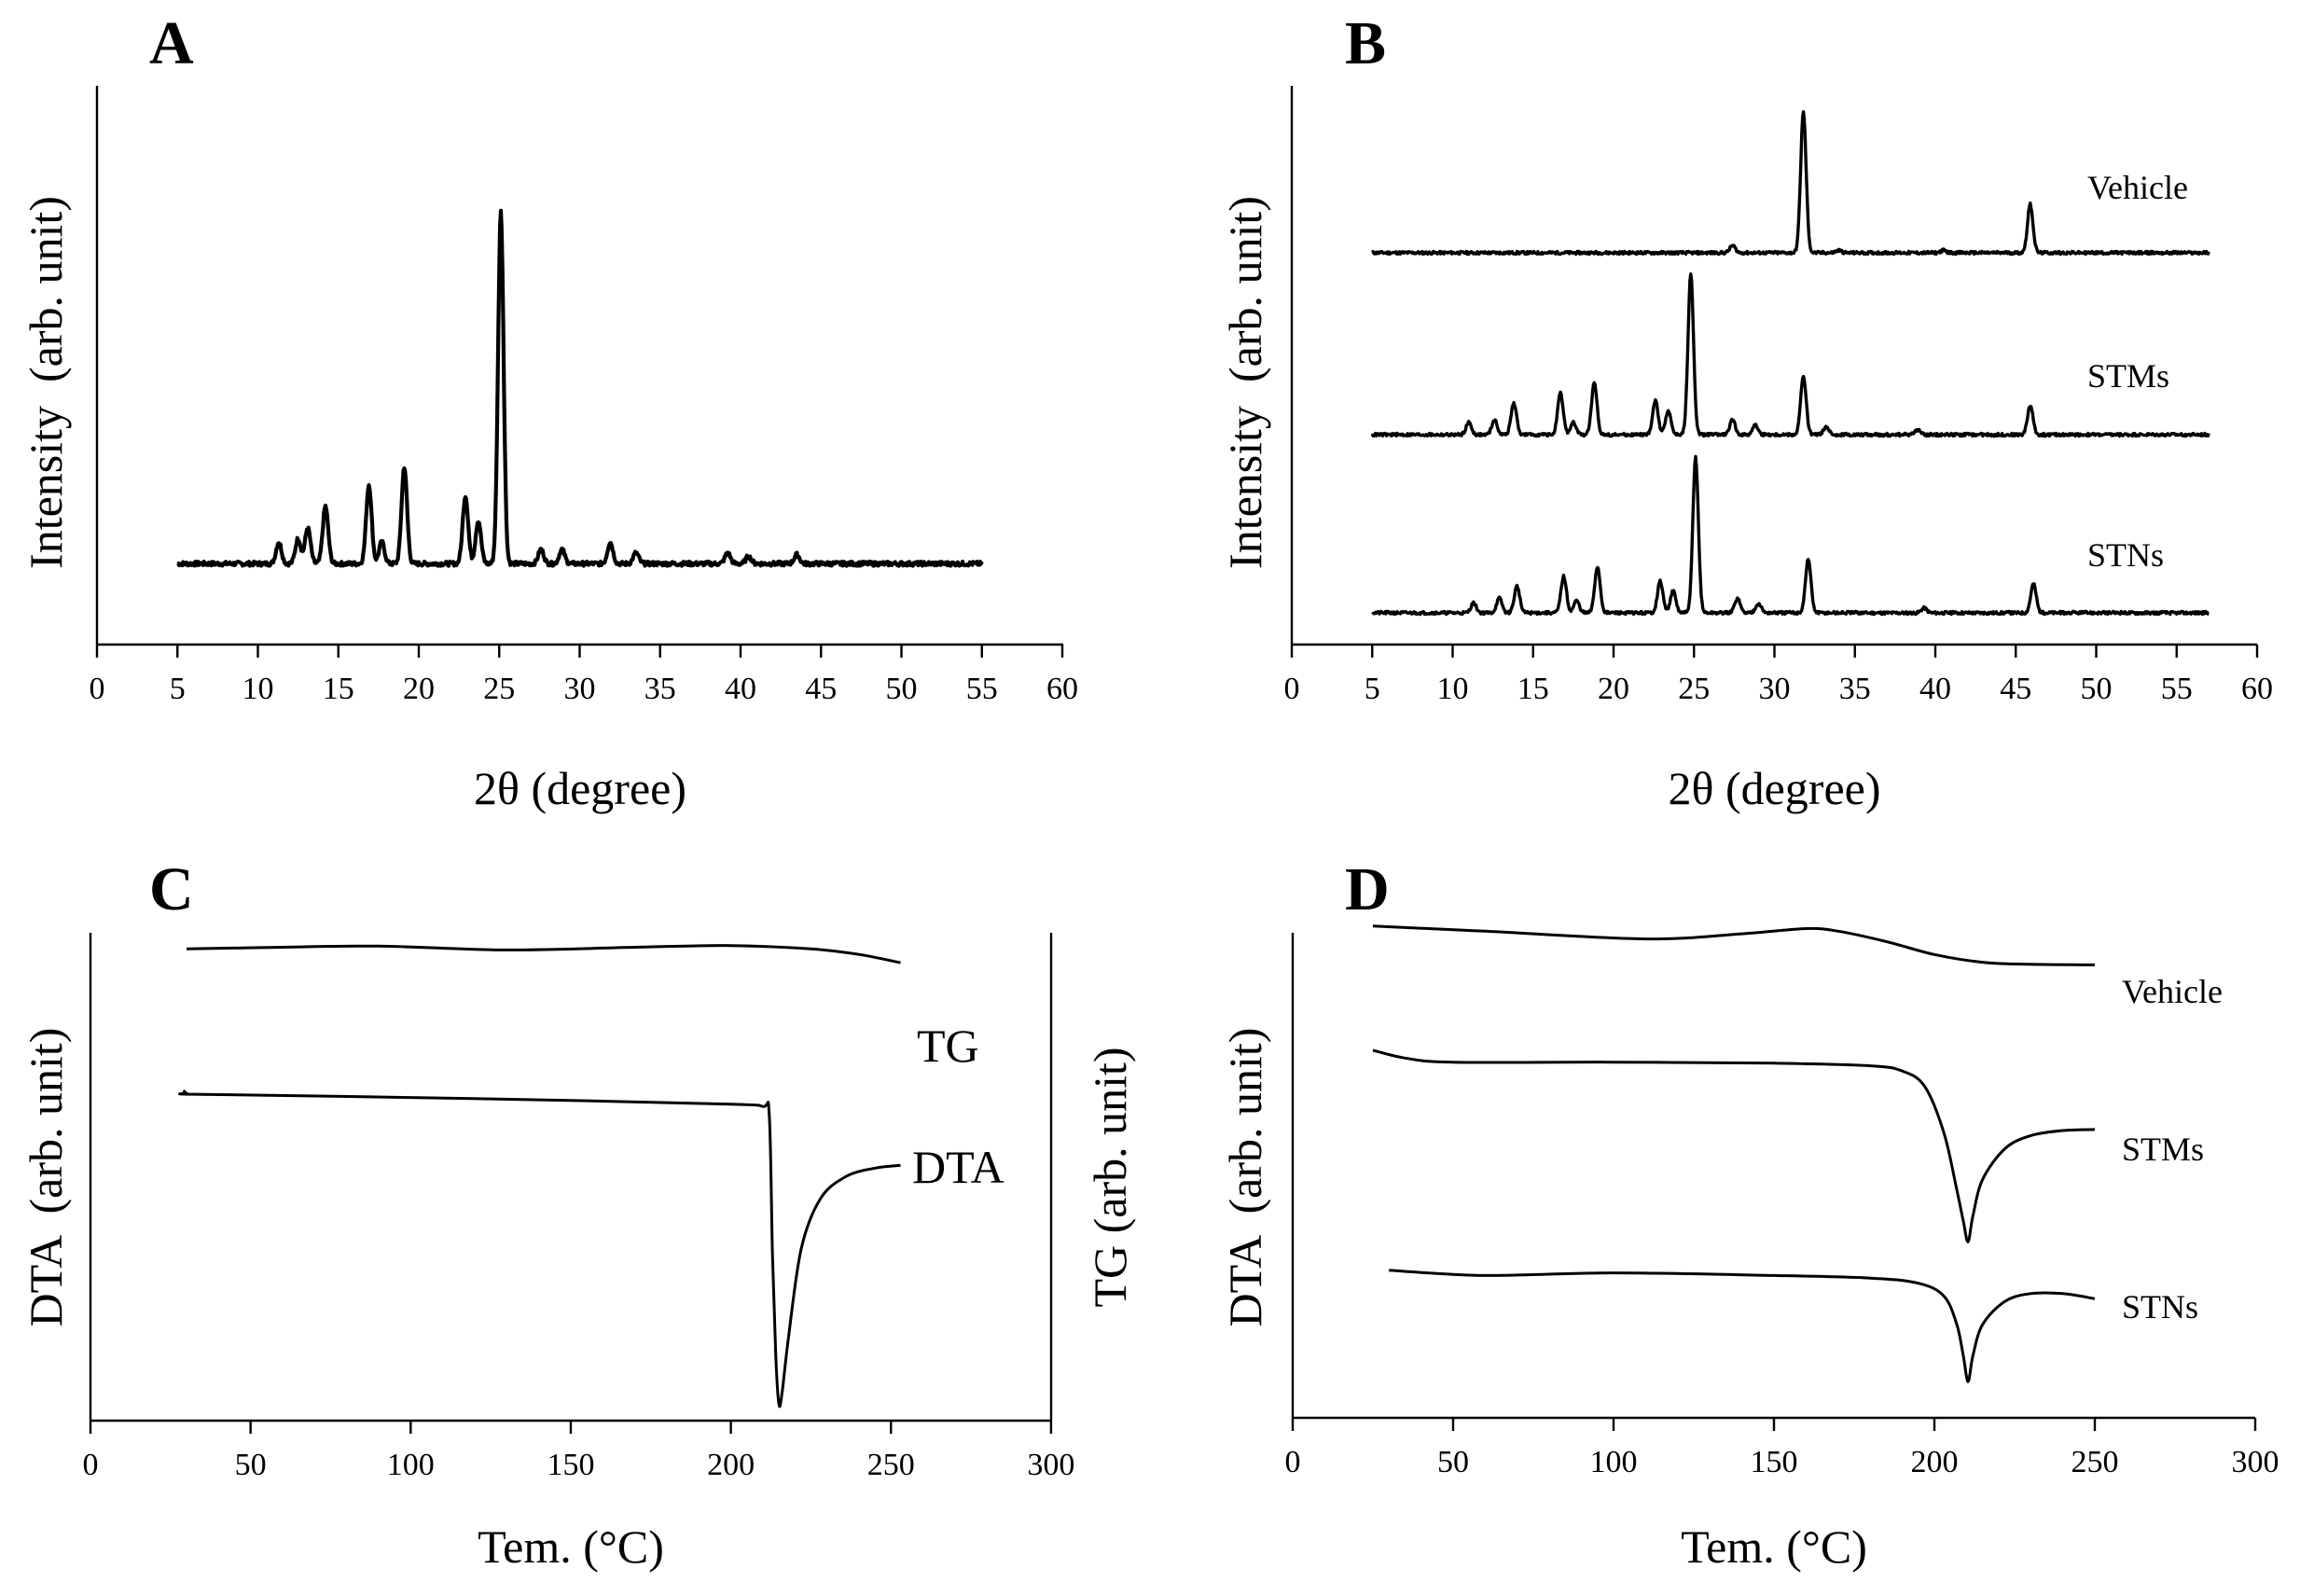  What do you see at coordinates (1742, 1326) in the screenshot?
I see `trace-stns` at bounding box center [1742, 1326].